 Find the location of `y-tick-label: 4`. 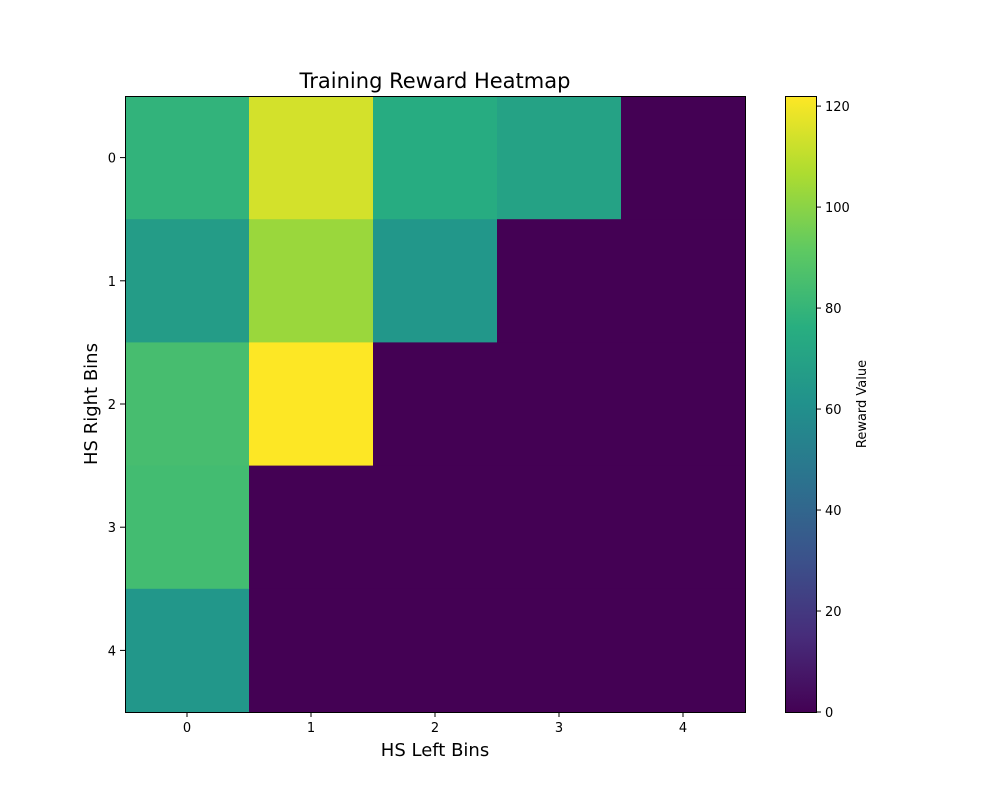

y-tick-label: 4 is located at coordinates (112, 651).